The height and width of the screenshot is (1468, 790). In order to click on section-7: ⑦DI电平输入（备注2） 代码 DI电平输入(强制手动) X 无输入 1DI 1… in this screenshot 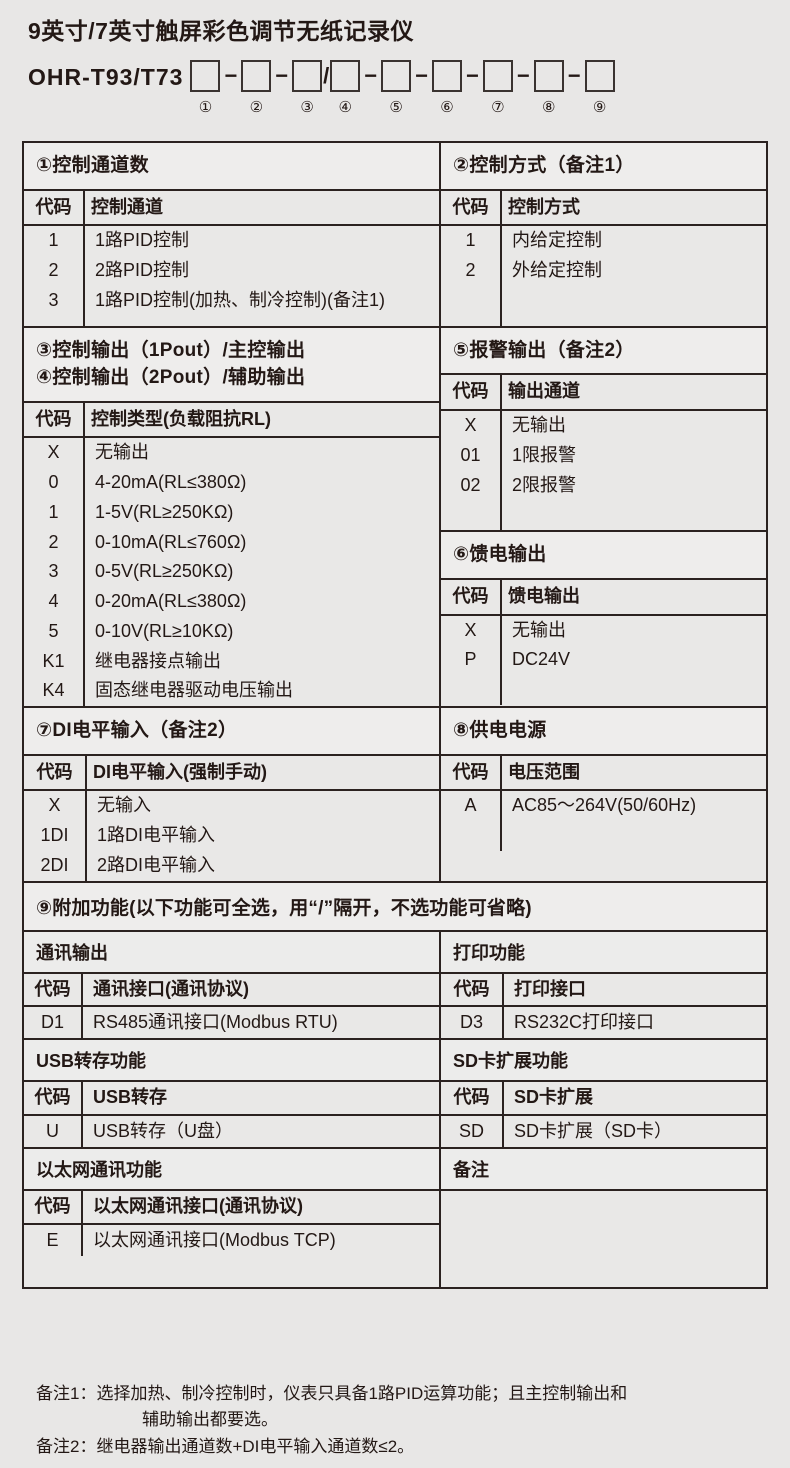, I will do `click(231, 794)`.